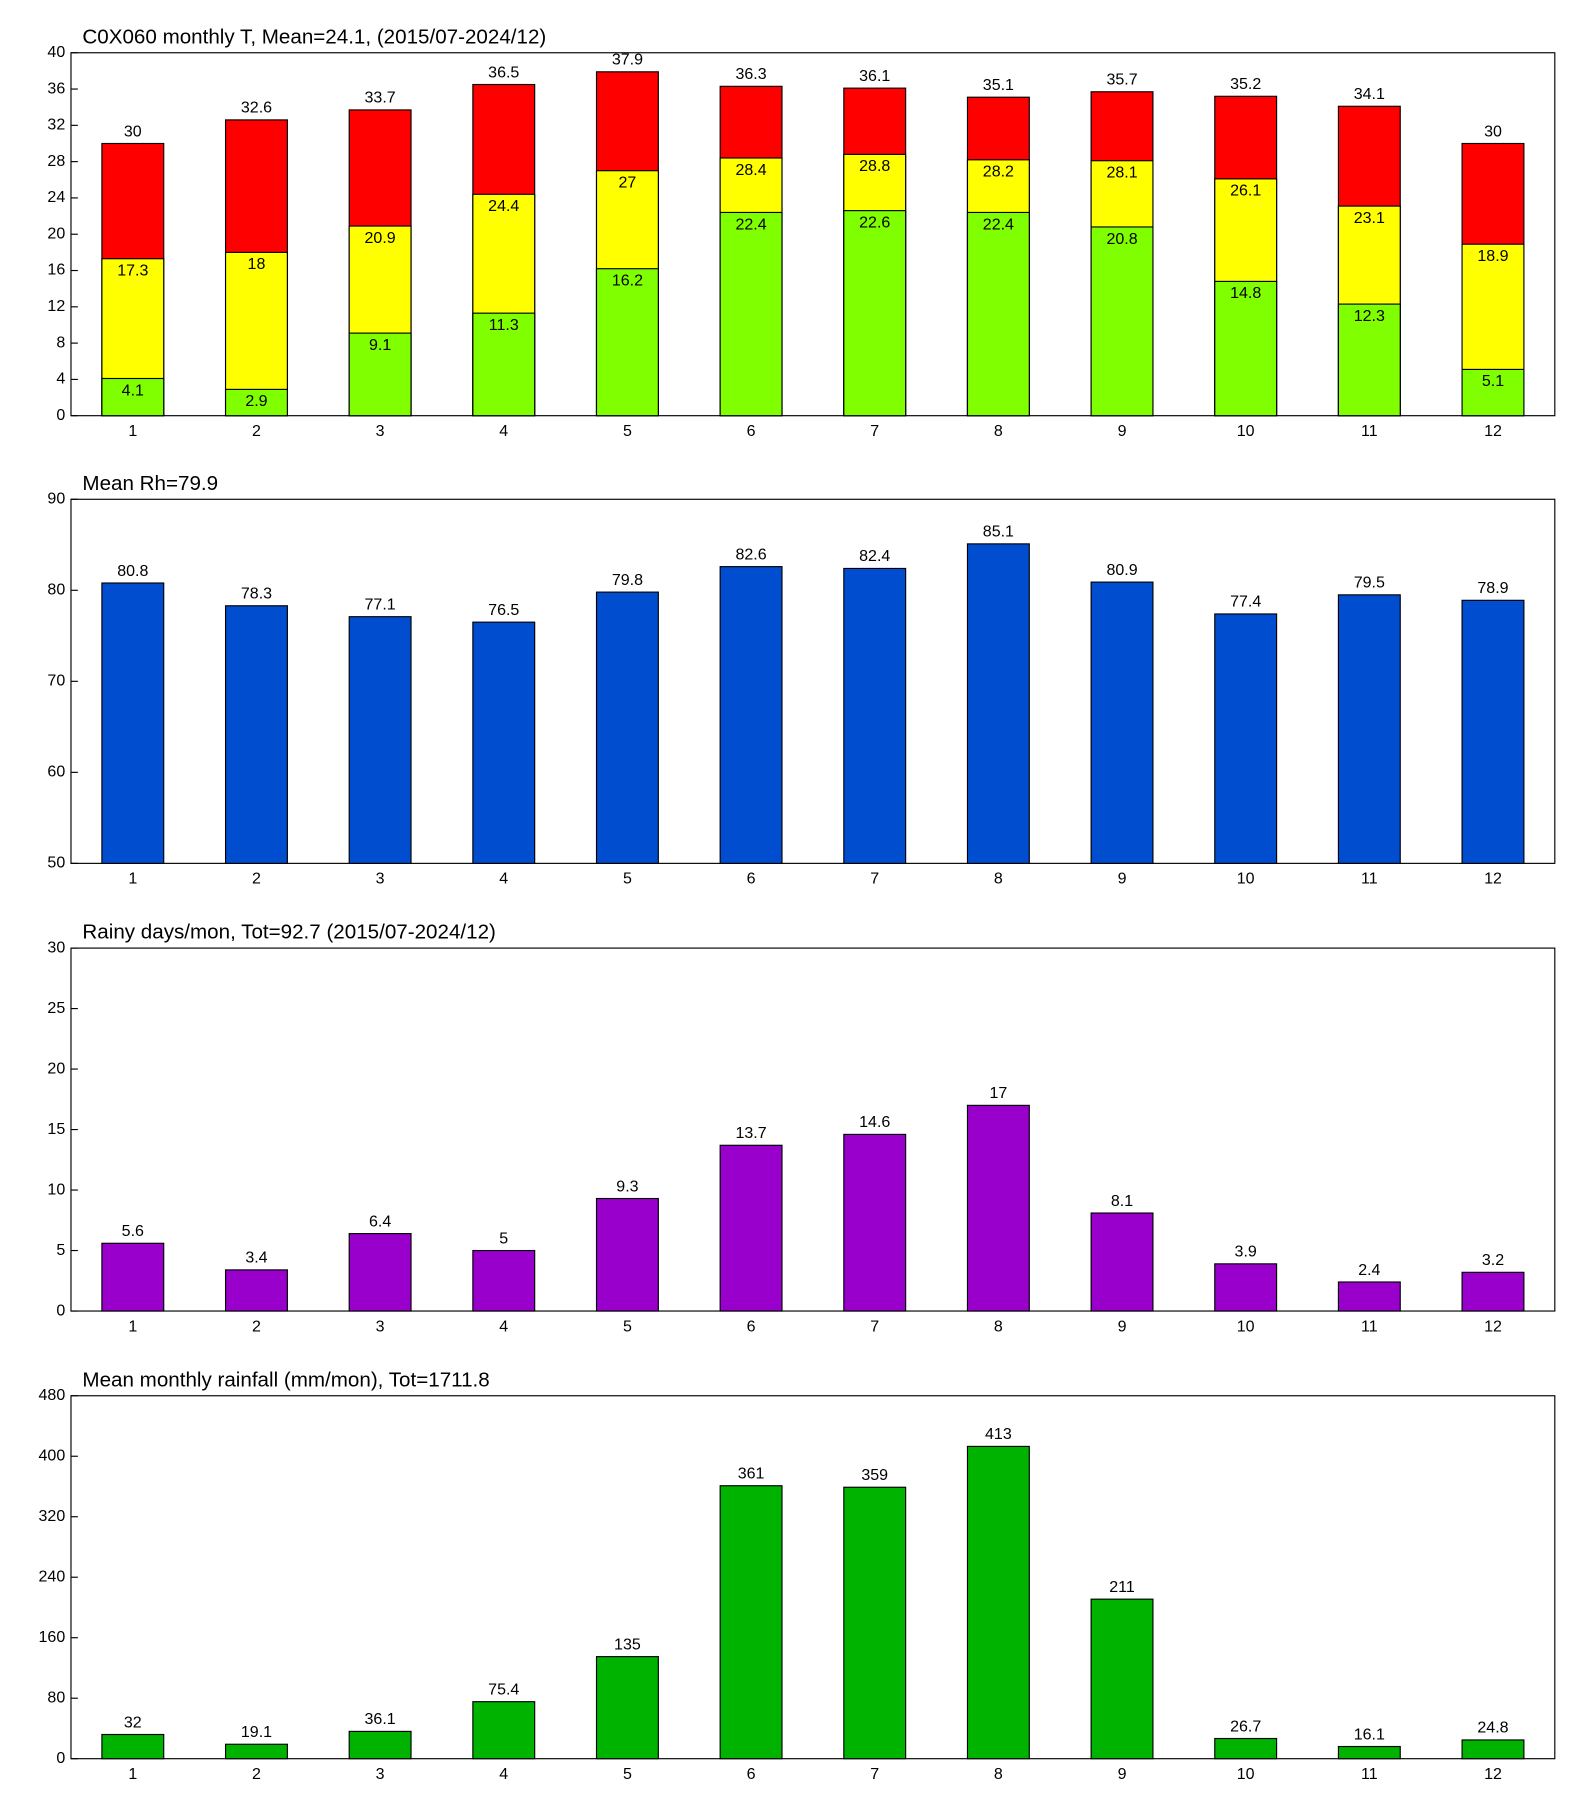  Describe the element at coordinates (60, 379) in the screenshot. I see `y-tick-label: 4` at that location.